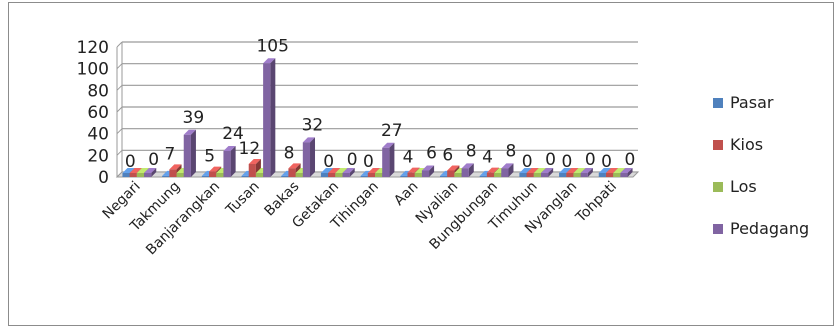 The image size is (837, 331). I want to click on data-label: 6, so click(447, 156).